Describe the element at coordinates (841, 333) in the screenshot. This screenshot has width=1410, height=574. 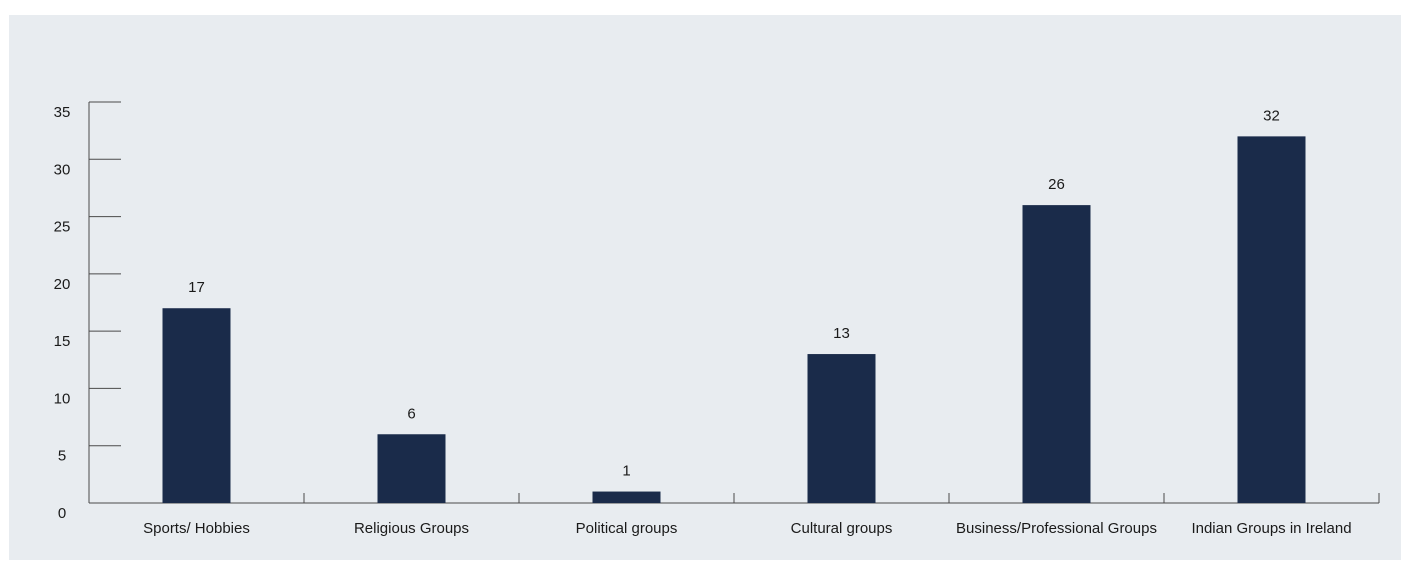
I see `data-label: 13` at that location.